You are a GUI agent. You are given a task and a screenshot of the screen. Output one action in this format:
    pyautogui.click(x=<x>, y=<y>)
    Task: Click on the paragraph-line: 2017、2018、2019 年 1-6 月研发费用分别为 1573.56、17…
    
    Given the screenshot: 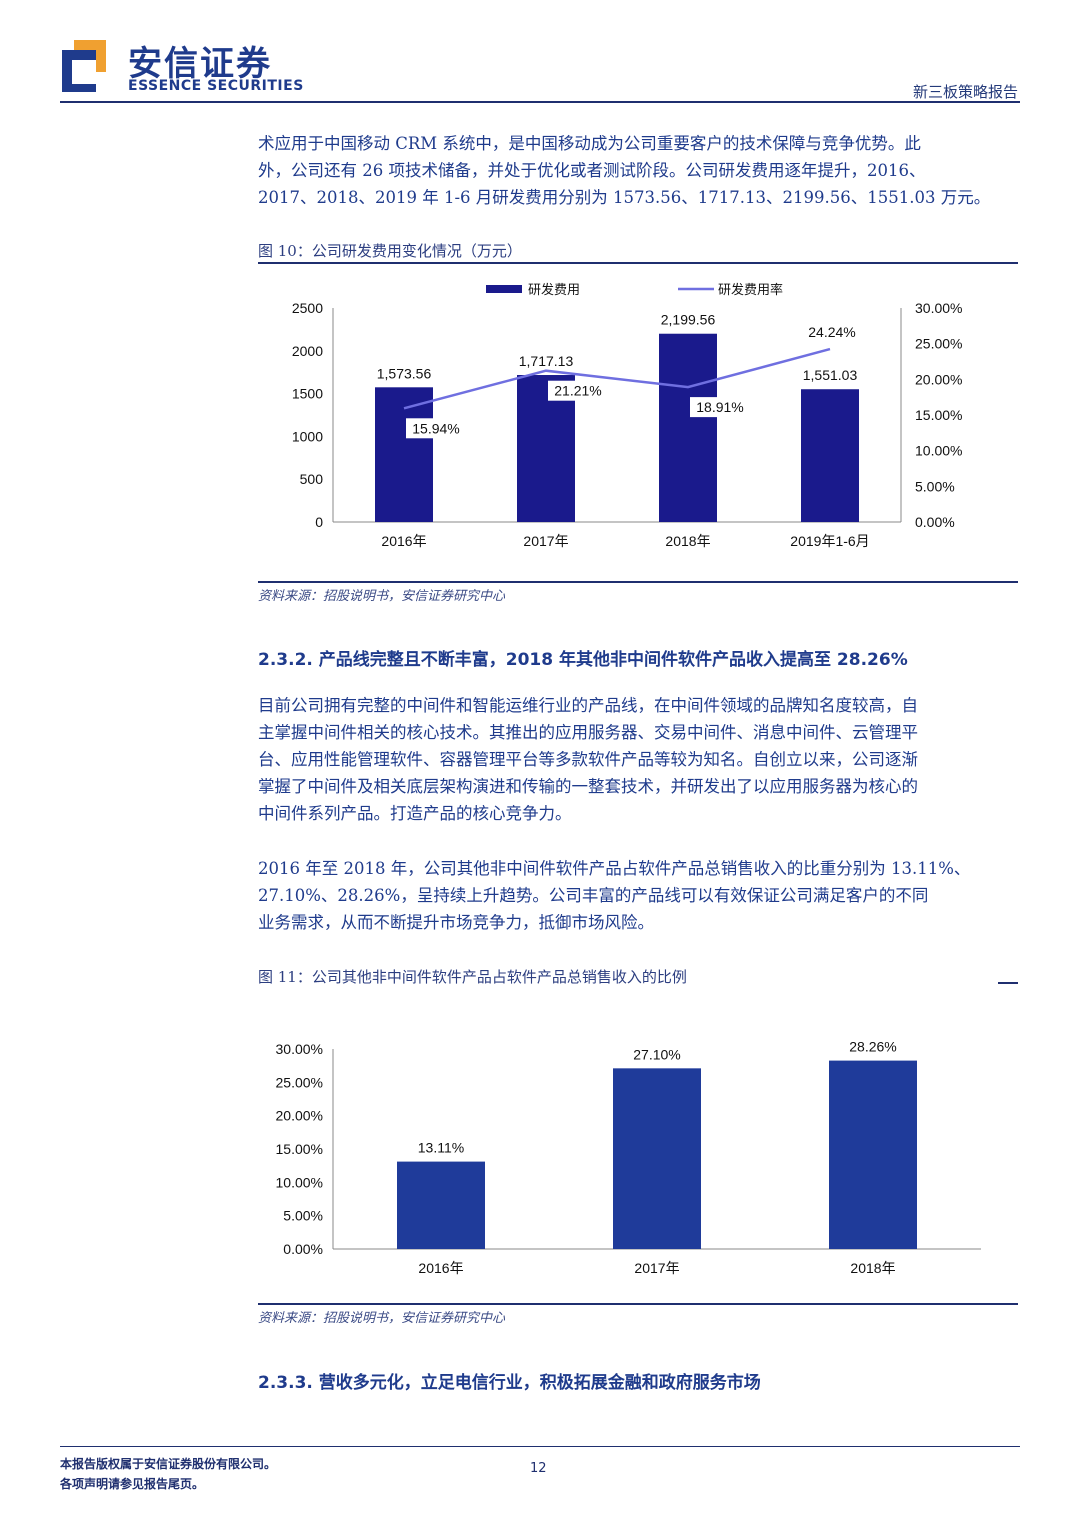 What is the action you would take?
    pyautogui.click(x=624, y=197)
    